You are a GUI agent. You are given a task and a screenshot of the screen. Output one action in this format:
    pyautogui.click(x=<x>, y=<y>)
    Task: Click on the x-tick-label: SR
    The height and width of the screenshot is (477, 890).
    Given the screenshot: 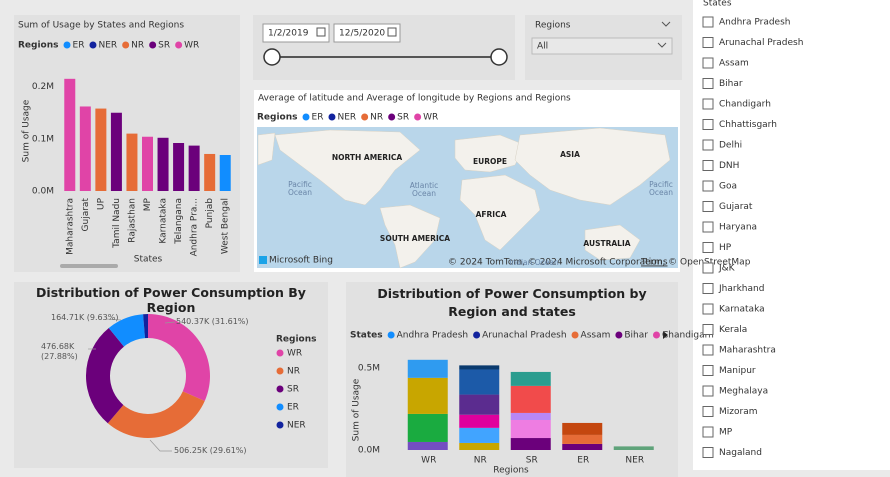 What is the action you would take?
    pyautogui.click(x=532, y=461)
    